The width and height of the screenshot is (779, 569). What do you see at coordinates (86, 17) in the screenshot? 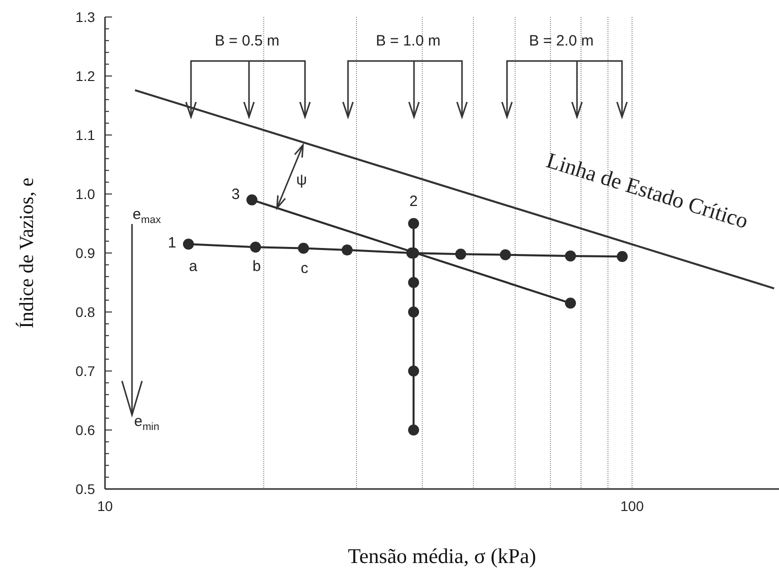
I see `y-tick-label: 1.3` at bounding box center [86, 17].